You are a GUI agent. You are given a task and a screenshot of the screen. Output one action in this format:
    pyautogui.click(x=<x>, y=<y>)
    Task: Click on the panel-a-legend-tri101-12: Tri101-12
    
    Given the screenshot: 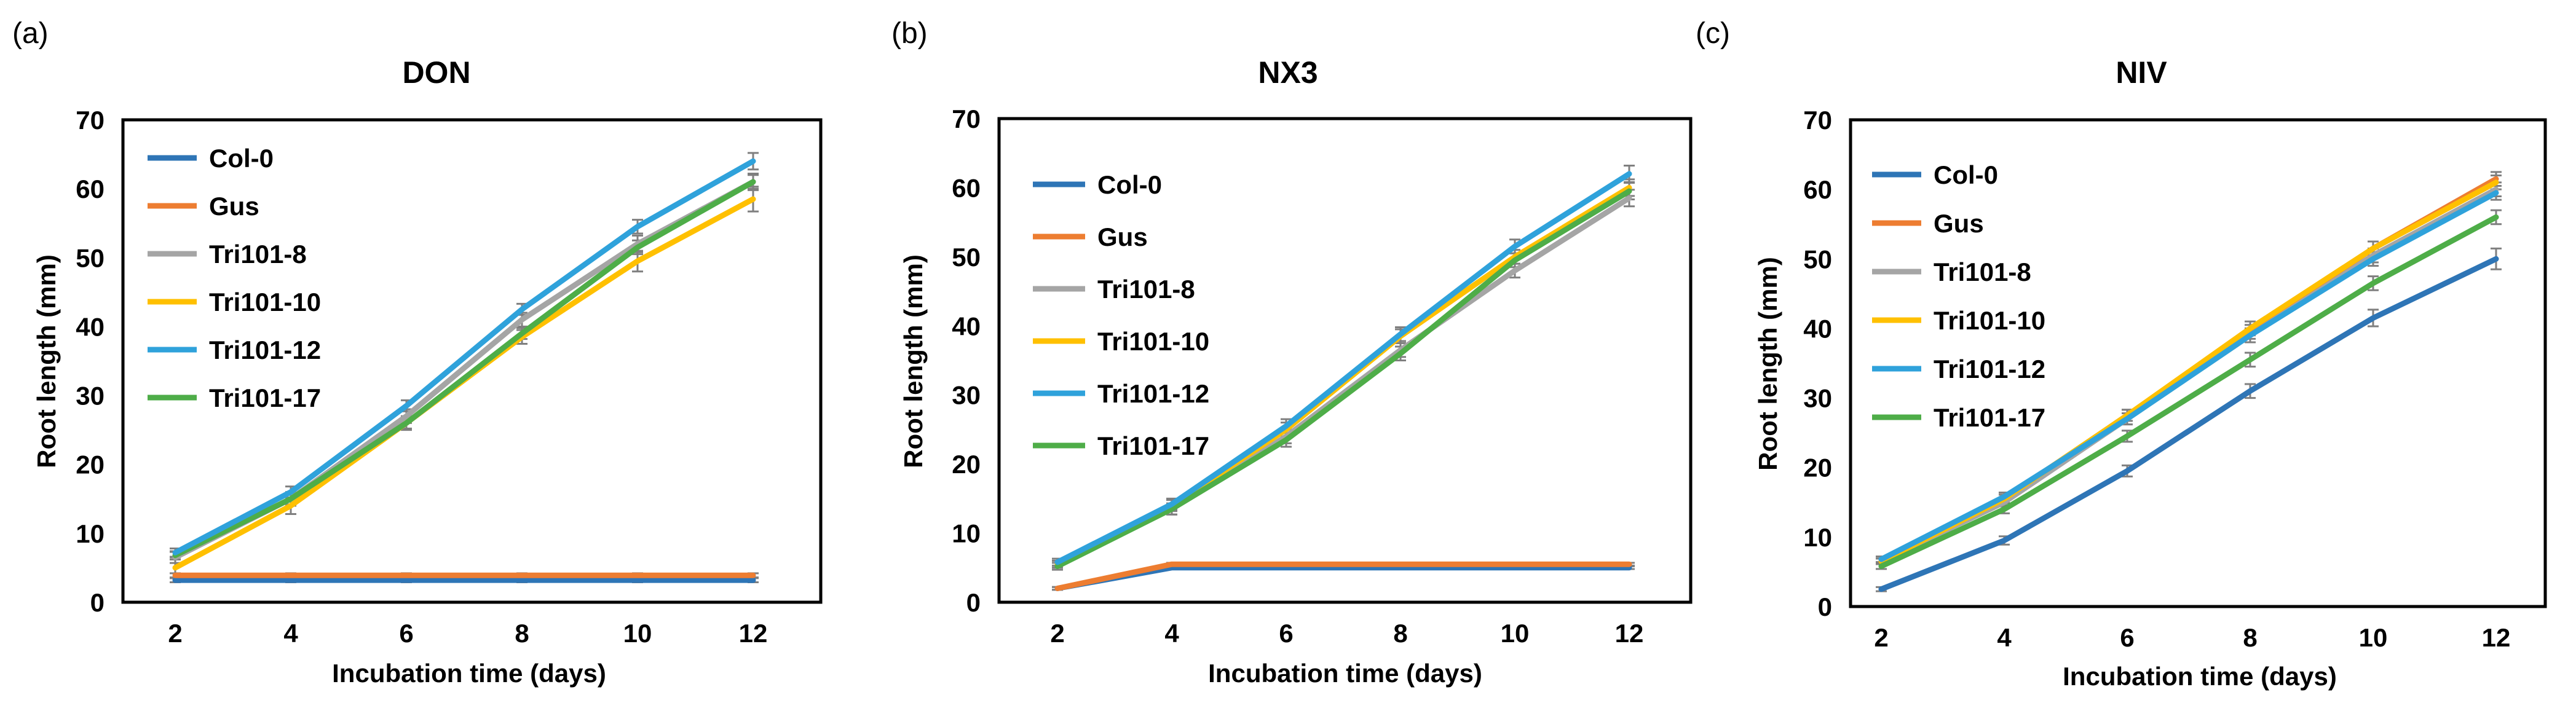 What is the action you would take?
    pyautogui.click(x=265, y=350)
    